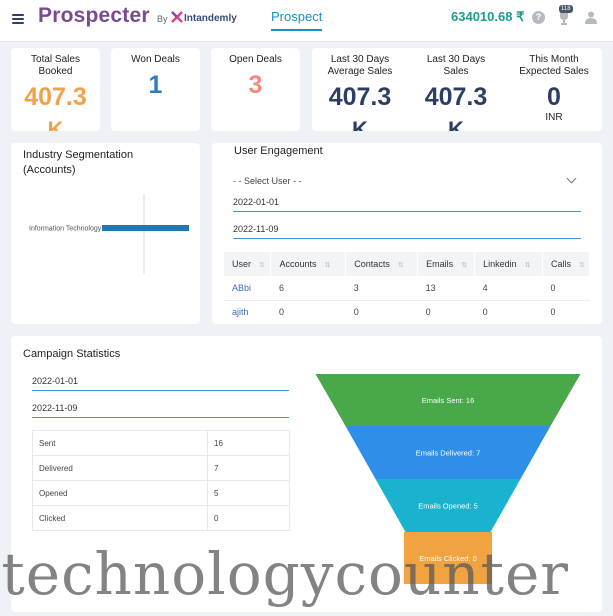 The height and width of the screenshot is (616, 613). I want to click on trophy-icon, so click(564, 18).